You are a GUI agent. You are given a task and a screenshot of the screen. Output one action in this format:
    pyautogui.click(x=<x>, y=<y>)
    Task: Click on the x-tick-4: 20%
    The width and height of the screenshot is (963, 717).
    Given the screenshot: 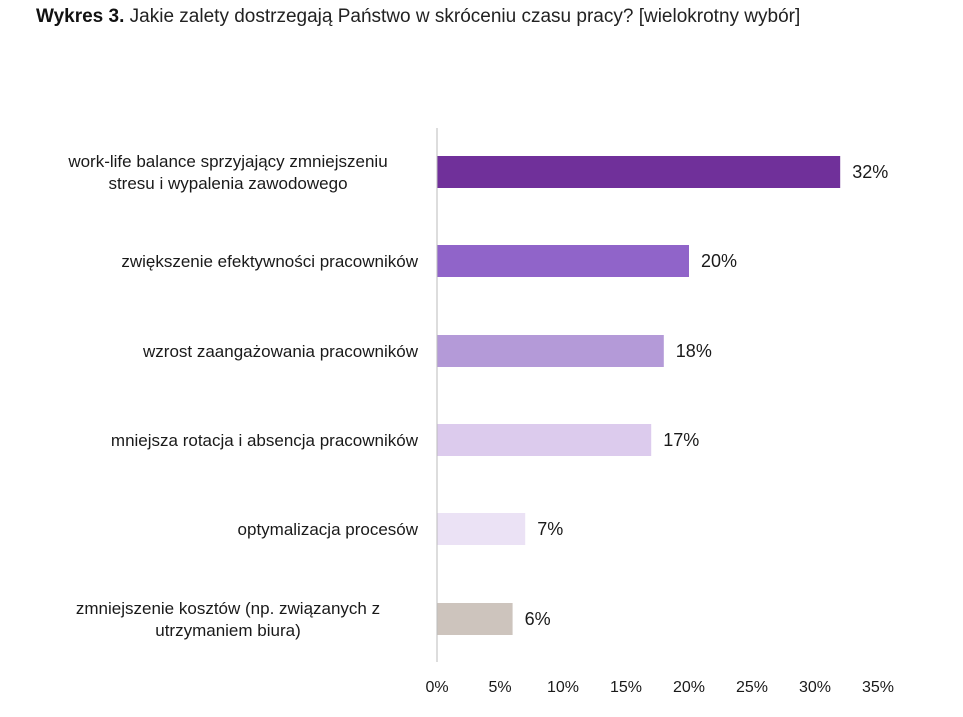 What is the action you would take?
    pyautogui.click(x=689, y=687)
    